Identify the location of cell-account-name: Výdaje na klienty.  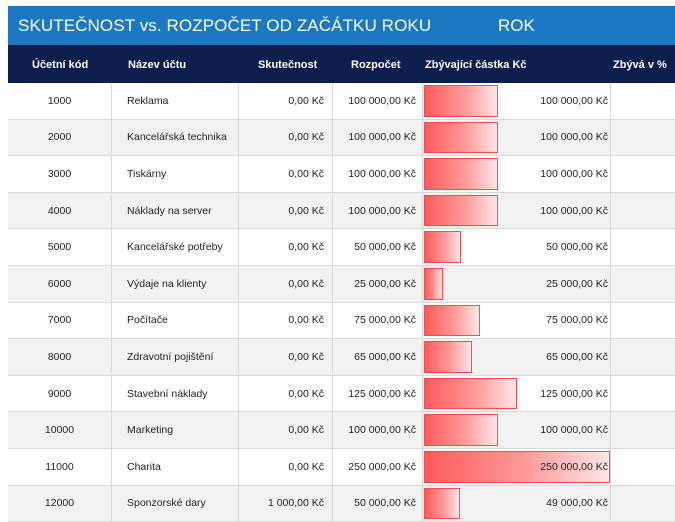
(175, 283).